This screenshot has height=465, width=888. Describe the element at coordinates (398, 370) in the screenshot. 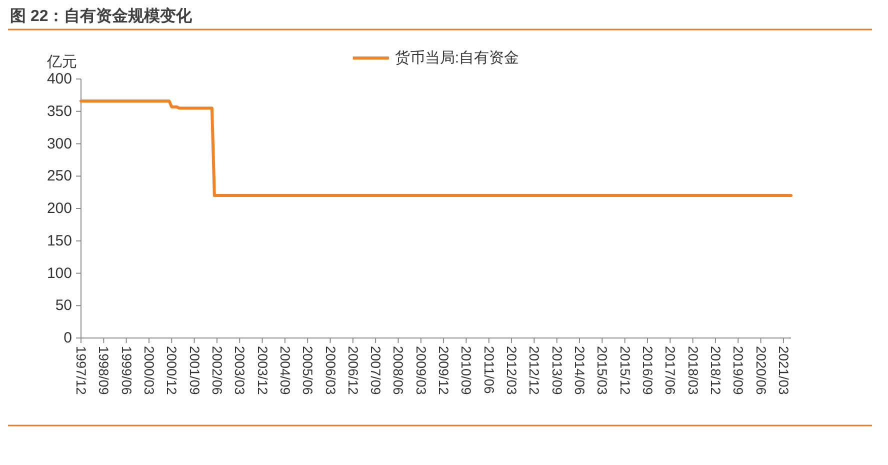

I see `x-tick-label: 2008/06` at that location.